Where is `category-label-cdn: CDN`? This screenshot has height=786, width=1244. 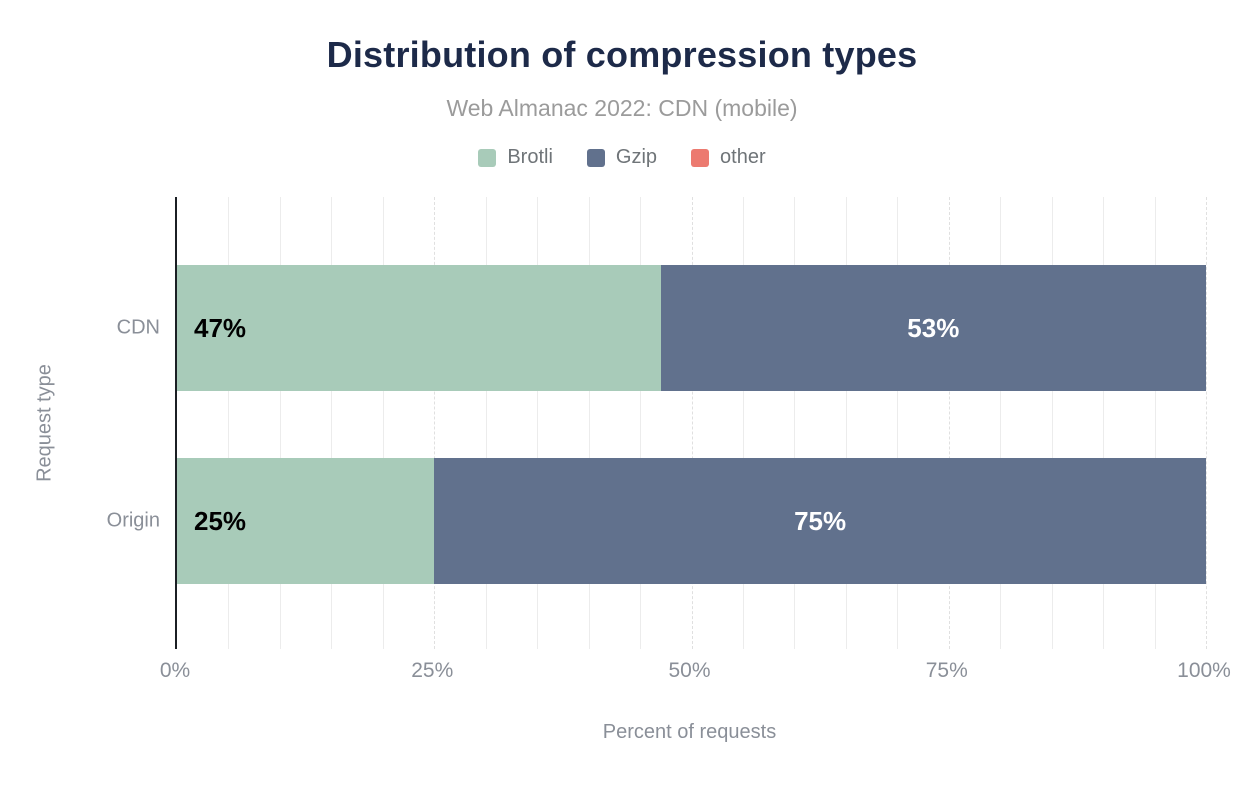 category-label-cdn: CDN is located at coordinates (138, 327).